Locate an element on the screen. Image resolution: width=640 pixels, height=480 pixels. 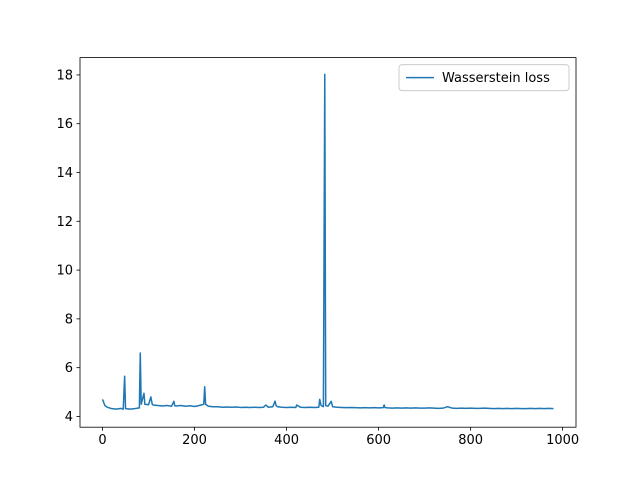
x-tick-label: 0 is located at coordinates (102, 440).